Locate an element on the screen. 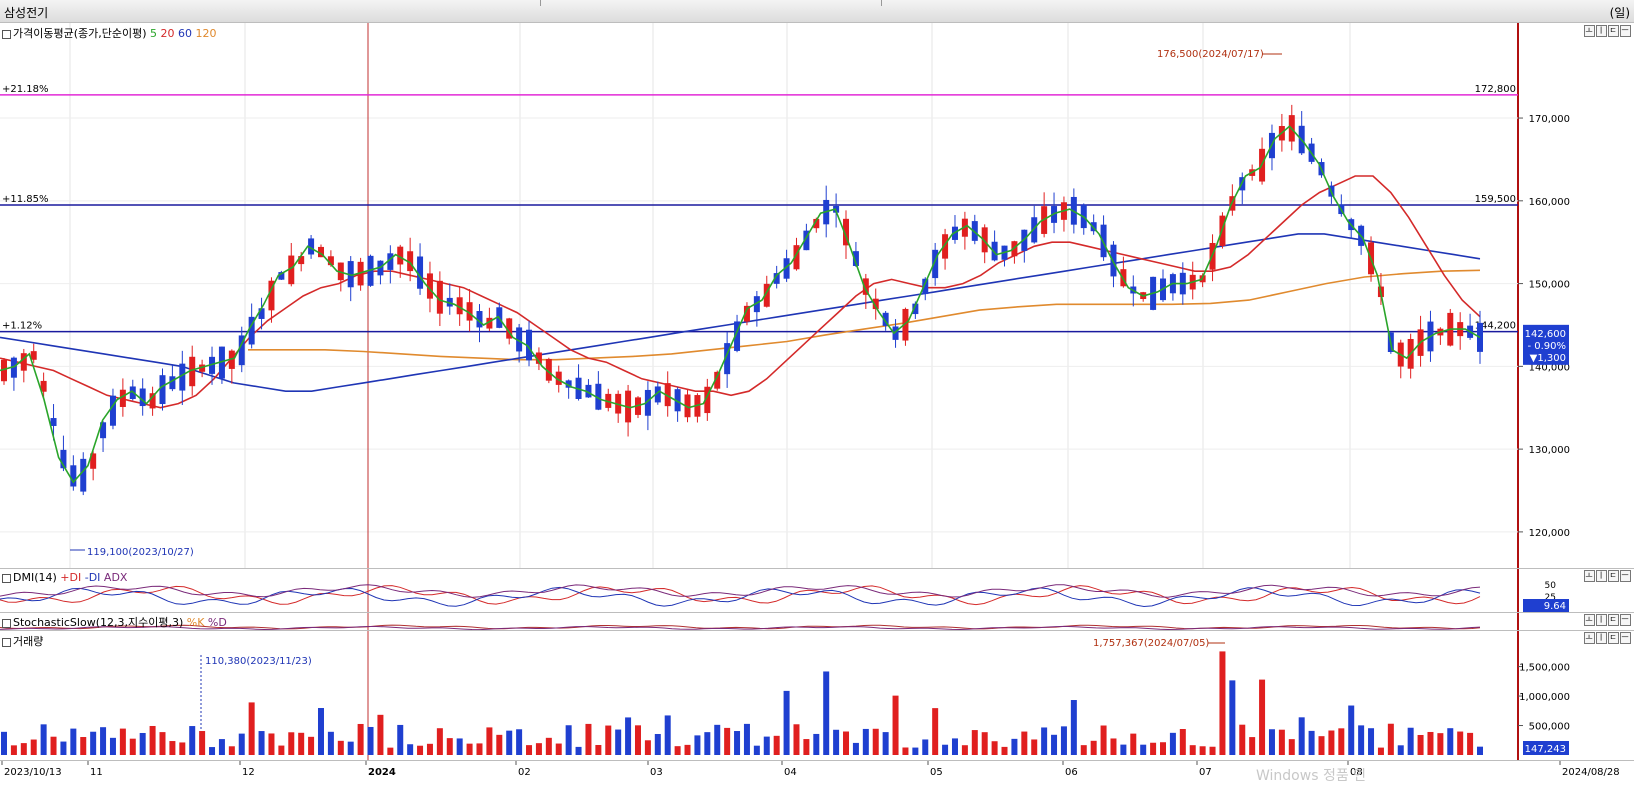 The image size is (1634, 785). ma120-label: 120 is located at coordinates (206, 33).